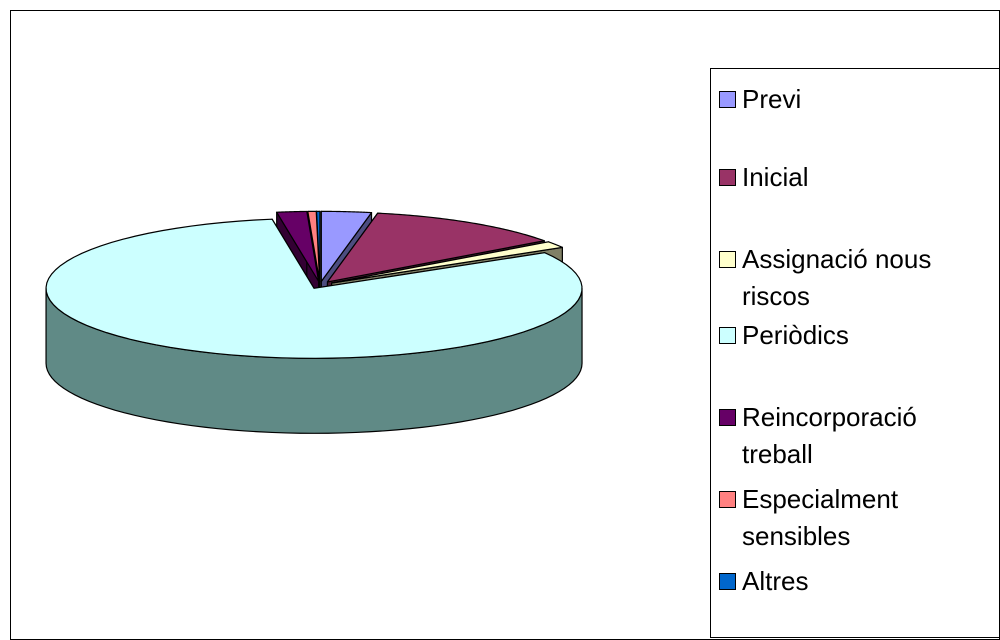 The width and height of the screenshot is (1000, 640). What do you see at coordinates (854, 335) in the screenshot?
I see `legend-item: Periòdics` at bounding box center [854, 335].